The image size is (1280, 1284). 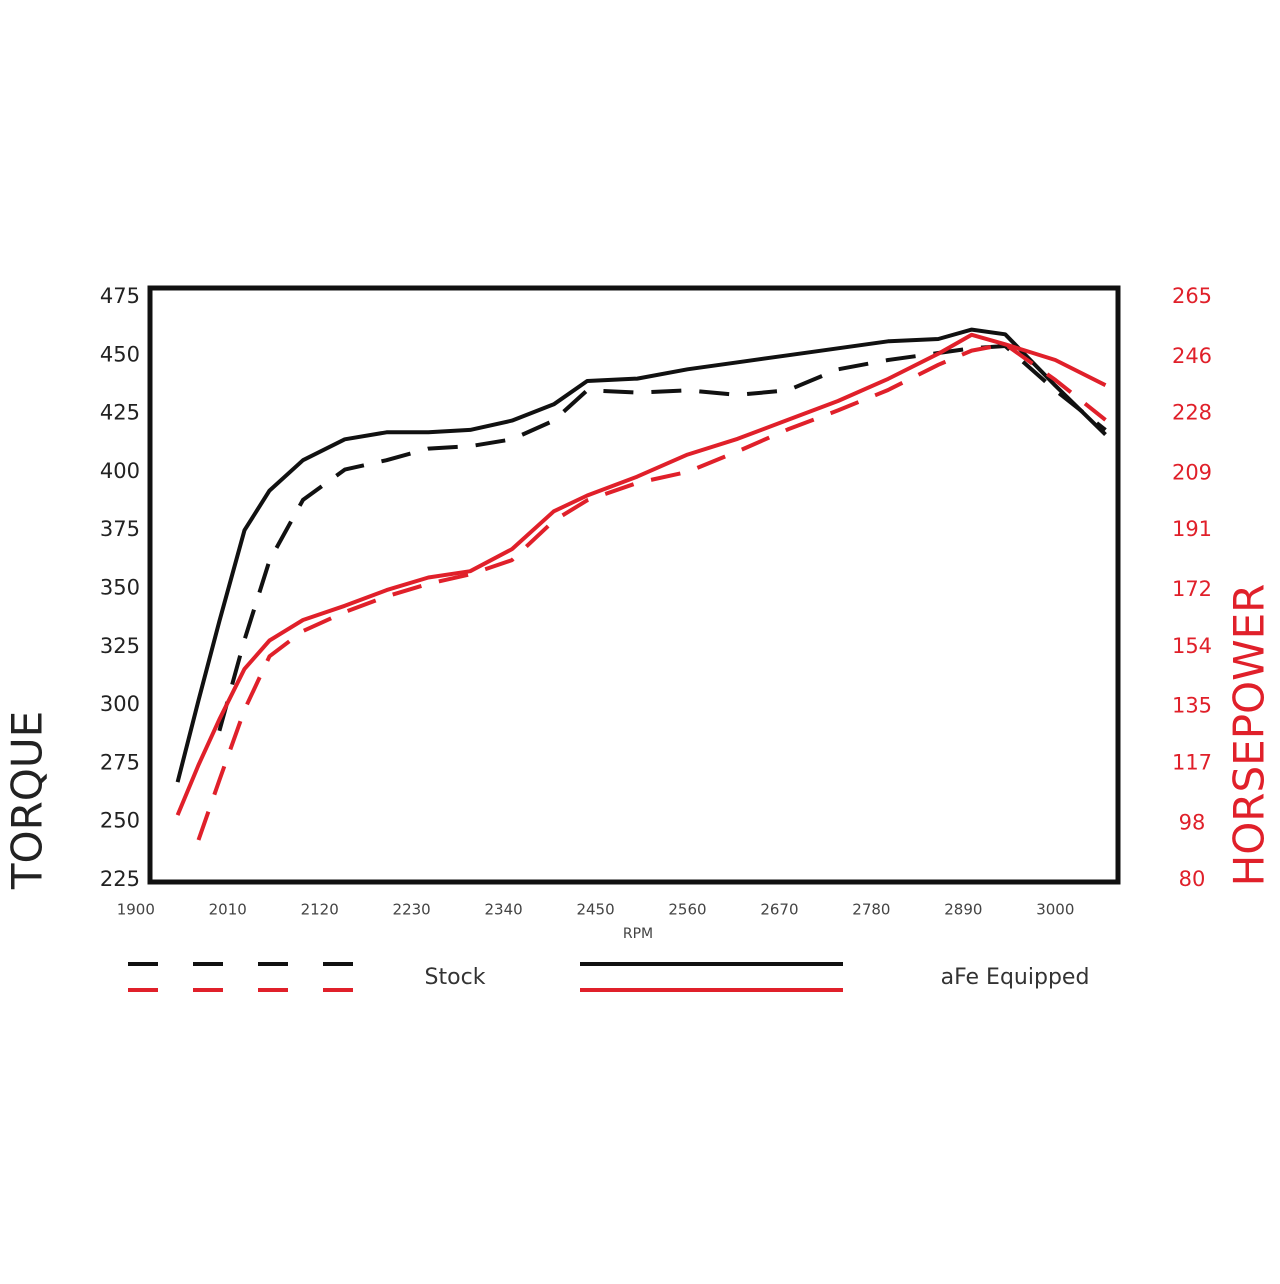 What do you see at coordinates (1192, 822) in the screenshot?
I see `y2-tick-label: 98` at bounding box center [1192, 822].